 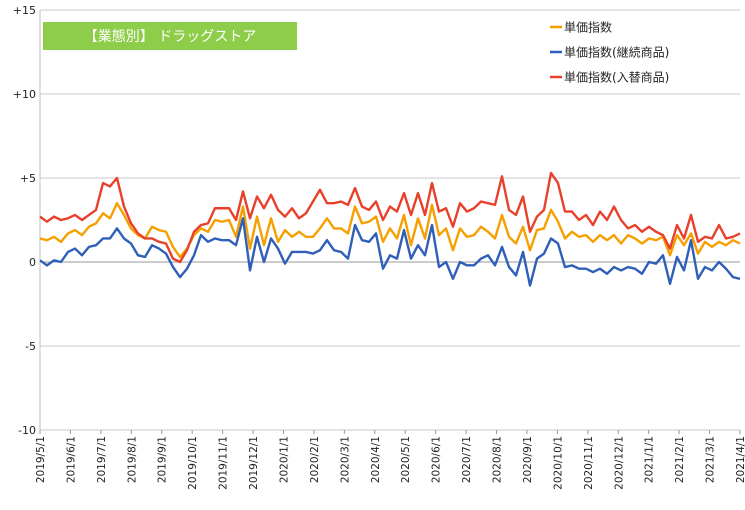 I want to click on x-tick-label: 2019/7/1, so click(x=102, y=459).